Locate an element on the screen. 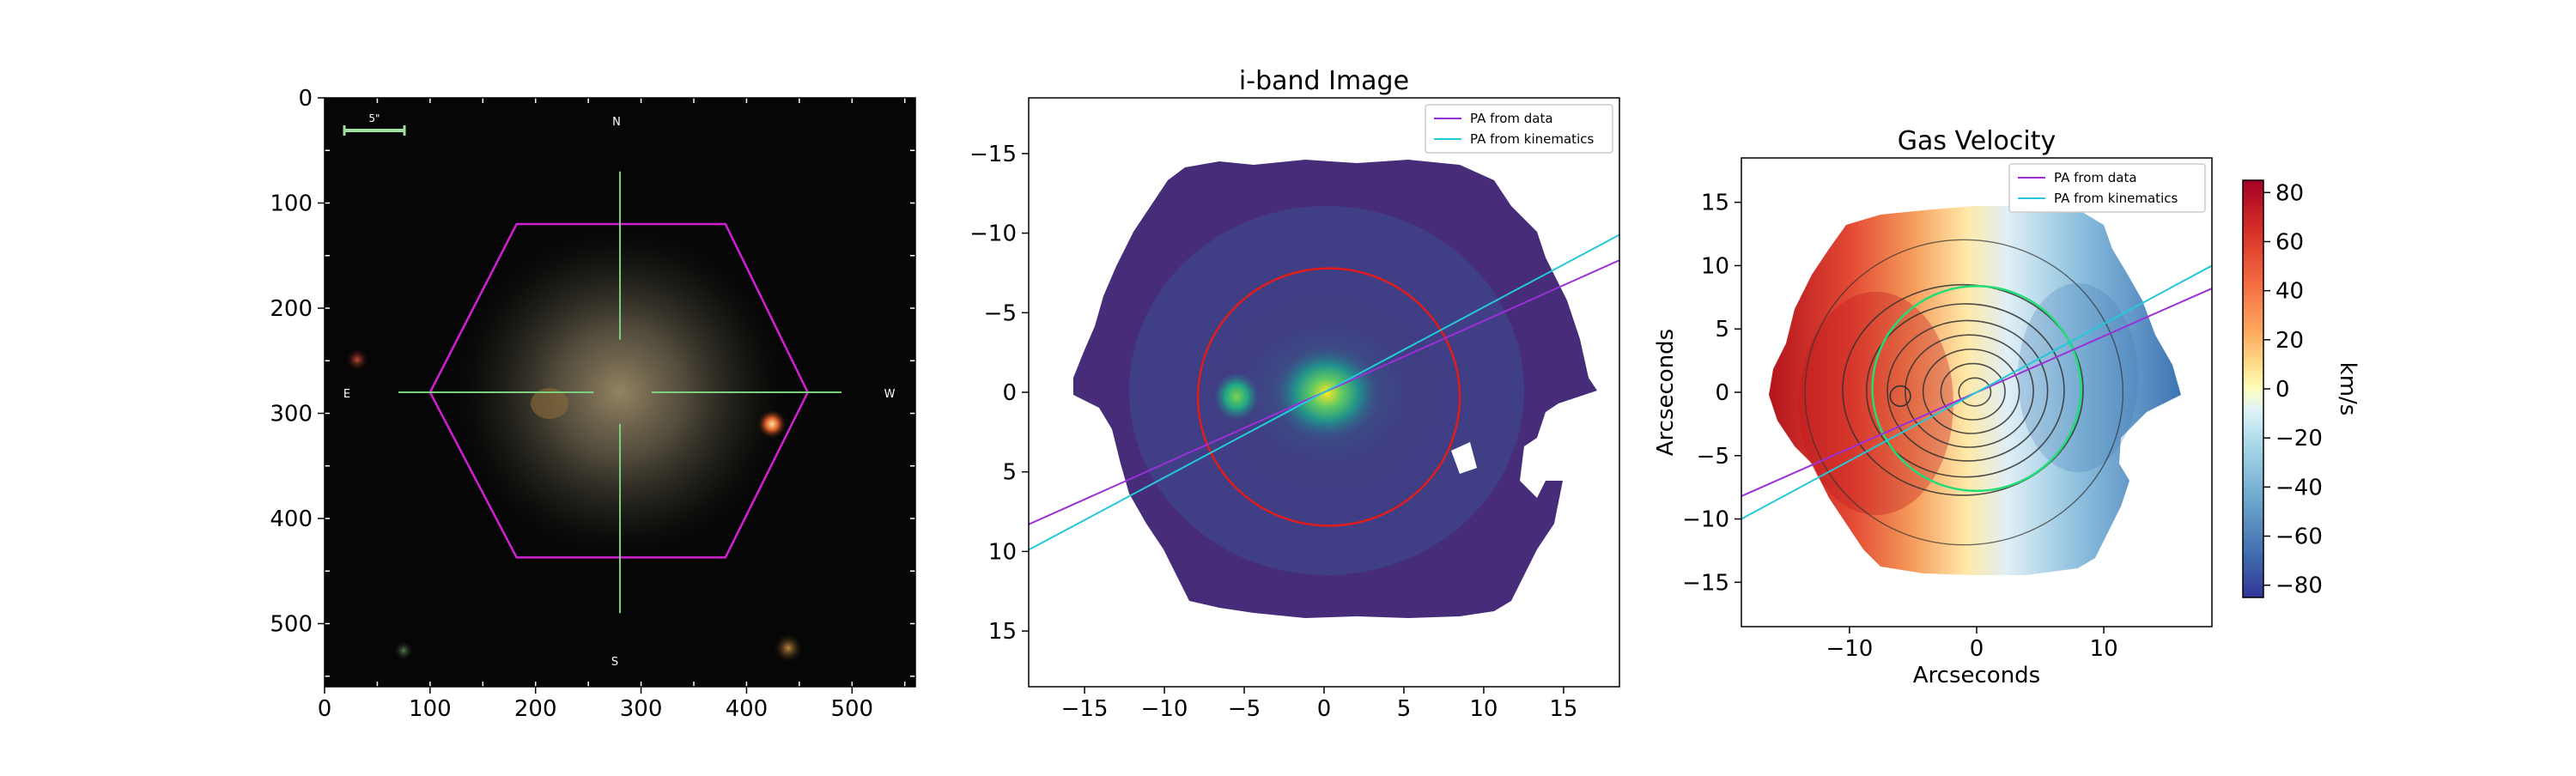  galaxy-glow is located at coordinates (620, 392).